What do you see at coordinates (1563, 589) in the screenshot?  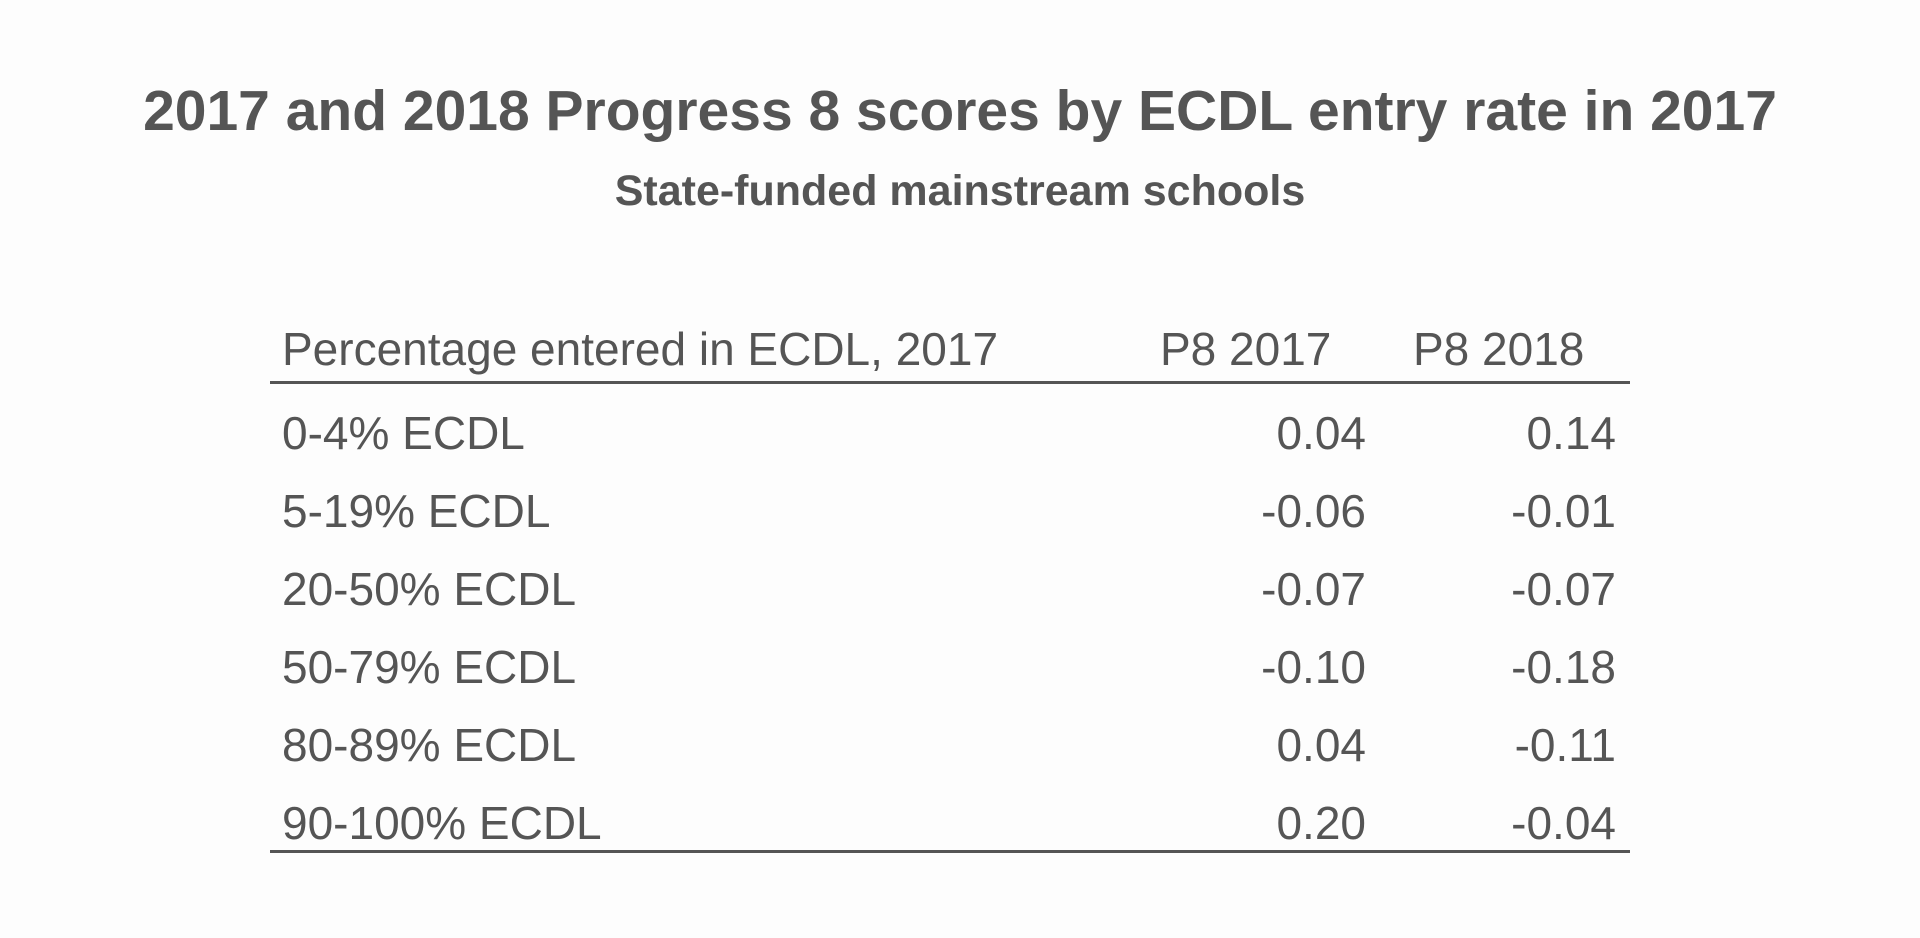 I see `p8-2018-value: -0.07` at bounding box center [1563, 589].